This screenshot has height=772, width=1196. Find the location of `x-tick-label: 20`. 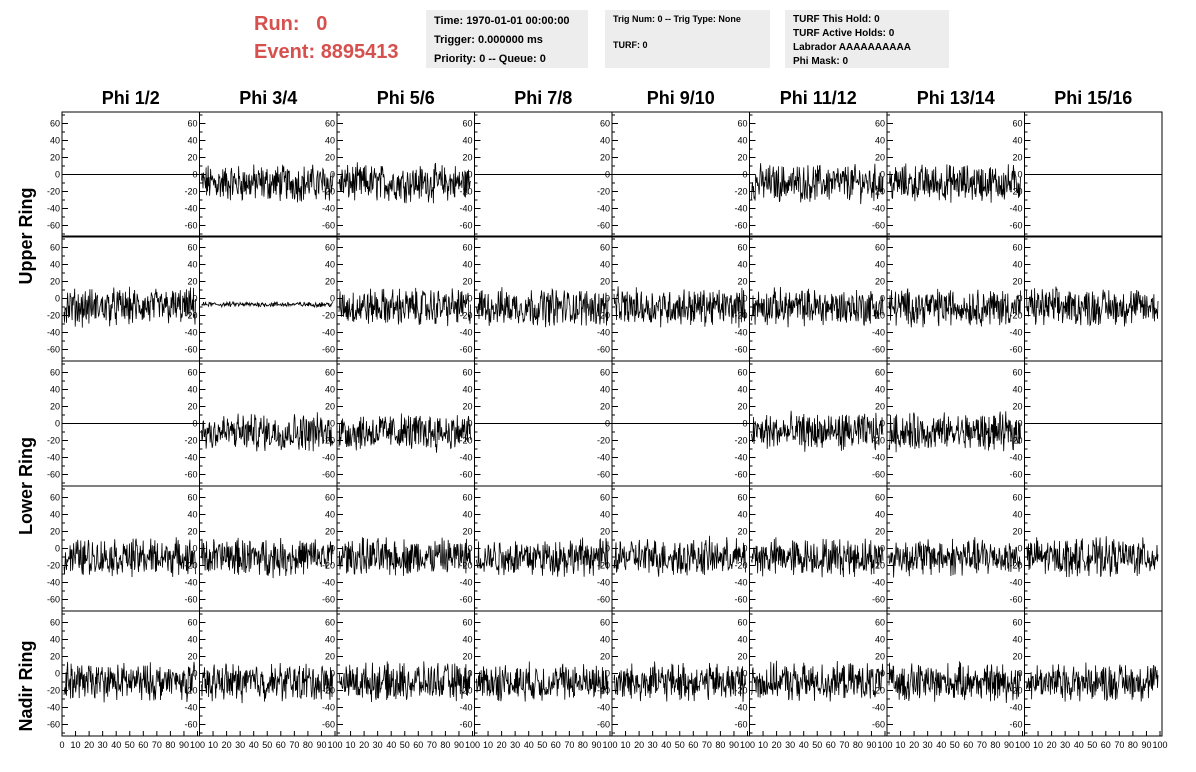

x-tick-label: 20 is located at coordinates (89, 745).